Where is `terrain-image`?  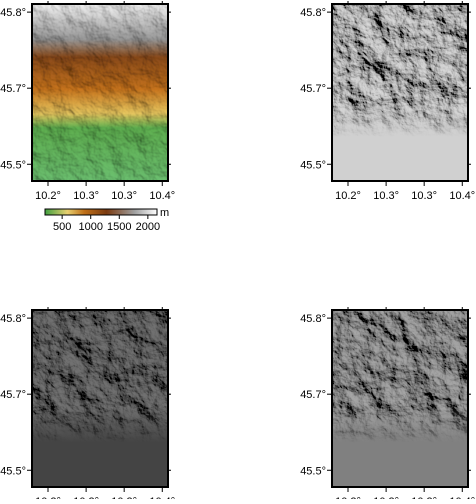
terrain-image is located at coordinates (100, 92).